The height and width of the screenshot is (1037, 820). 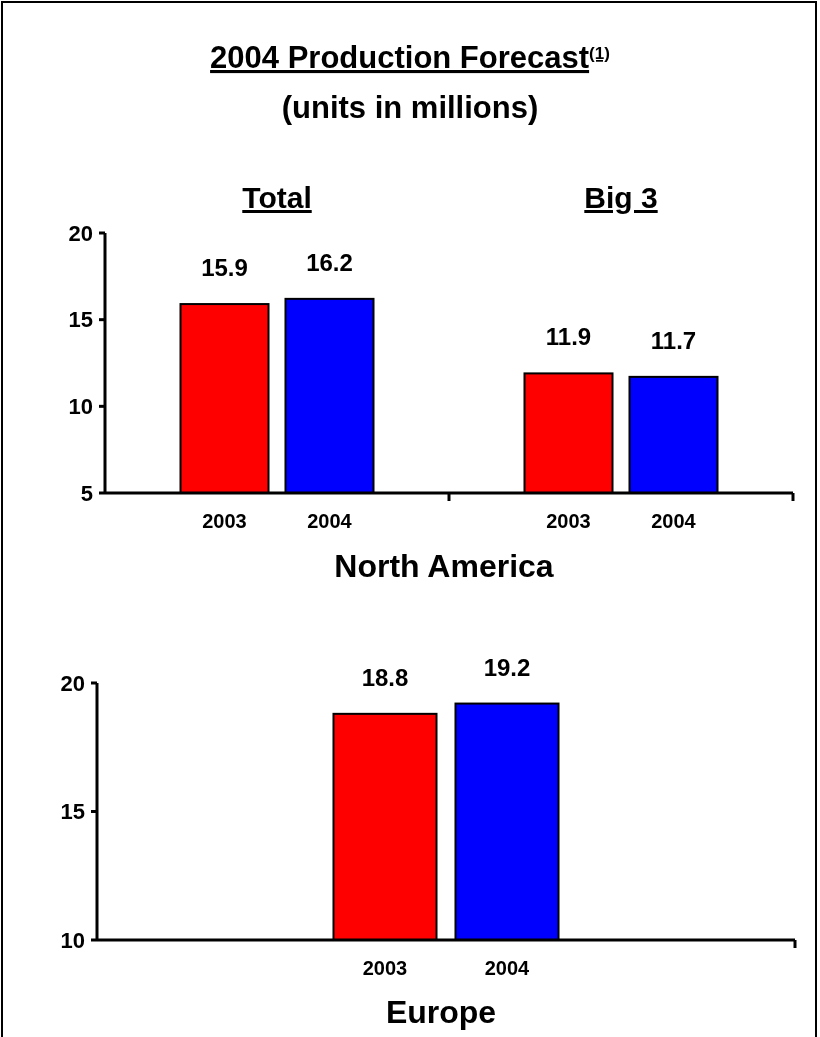 What do you see at coordinates (673, 340) in the screenshot?
I see `data-label: 11.7` at bounding box center [673, 340].